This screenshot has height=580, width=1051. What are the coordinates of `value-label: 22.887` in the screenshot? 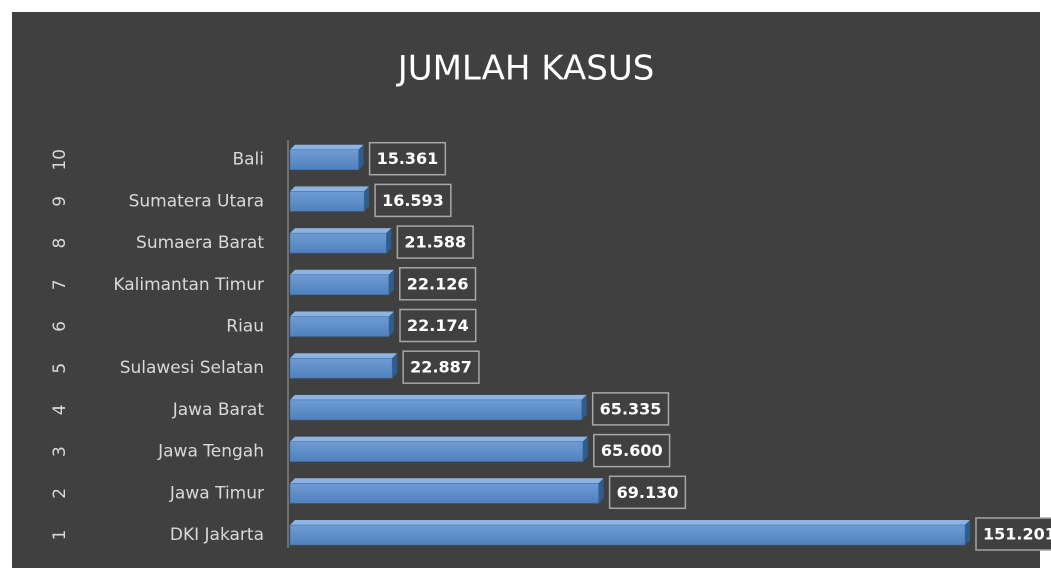 It's located at (441, 367).